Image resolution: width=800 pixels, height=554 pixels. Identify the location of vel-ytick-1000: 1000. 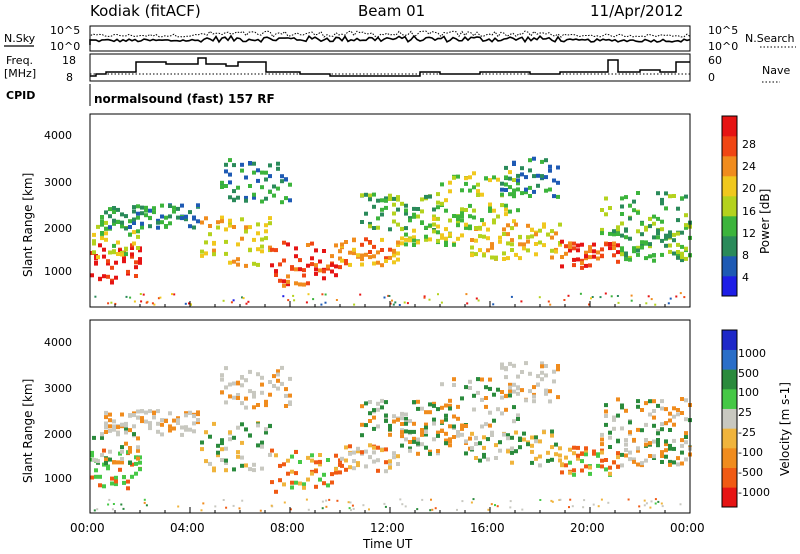
(58, 478).